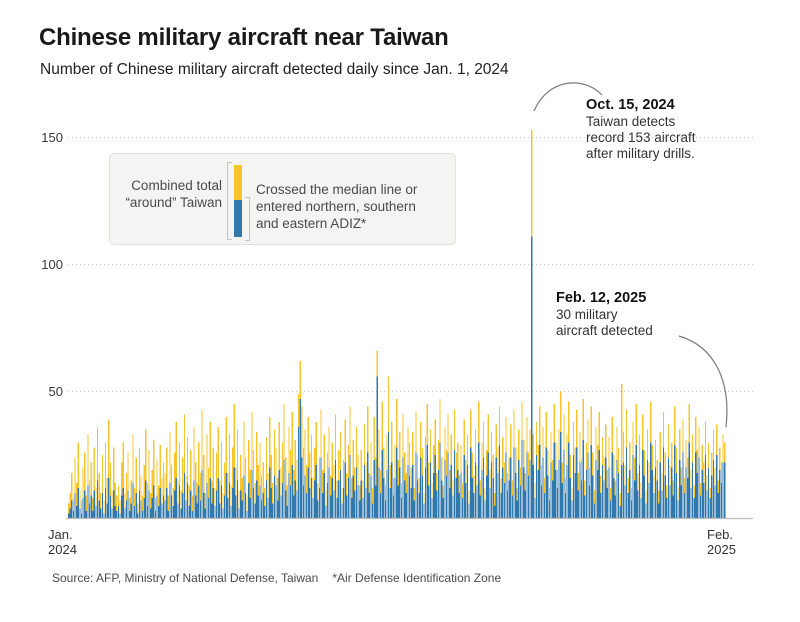  What do you see at coordinates (587, 314) in the screenshot?
I see `annotation-feb-line1: 30 military` at bounding box center [587, 314].